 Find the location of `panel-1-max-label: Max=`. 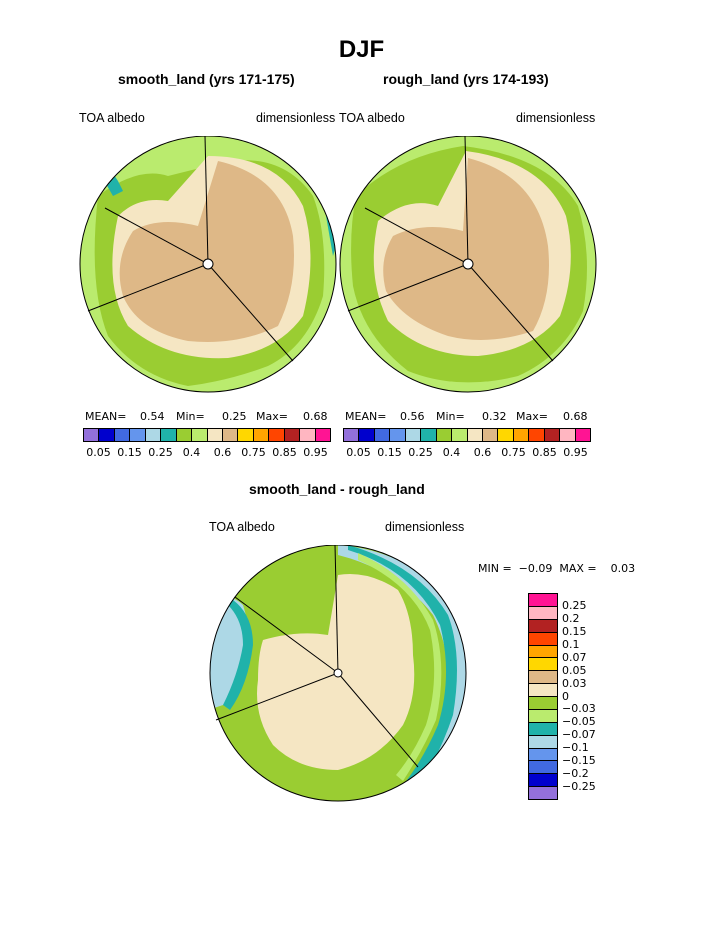

panel-1-max-label: Max= is located at coordinates (272, 416).